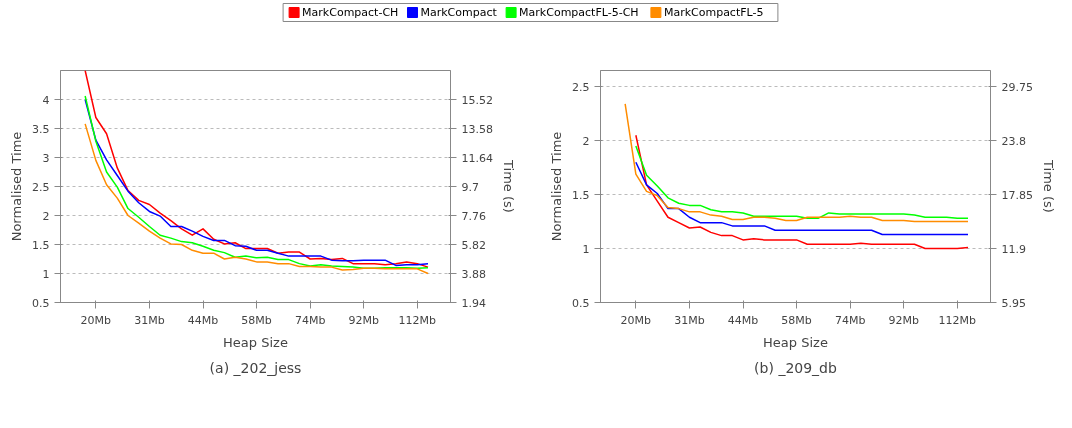 This screenshot has height=428, width=1072. What do you see at coordinates (1013, 249) in the screenshot?
I see `y2-tick-label: 11.9` at bounding box center [1013, 249].